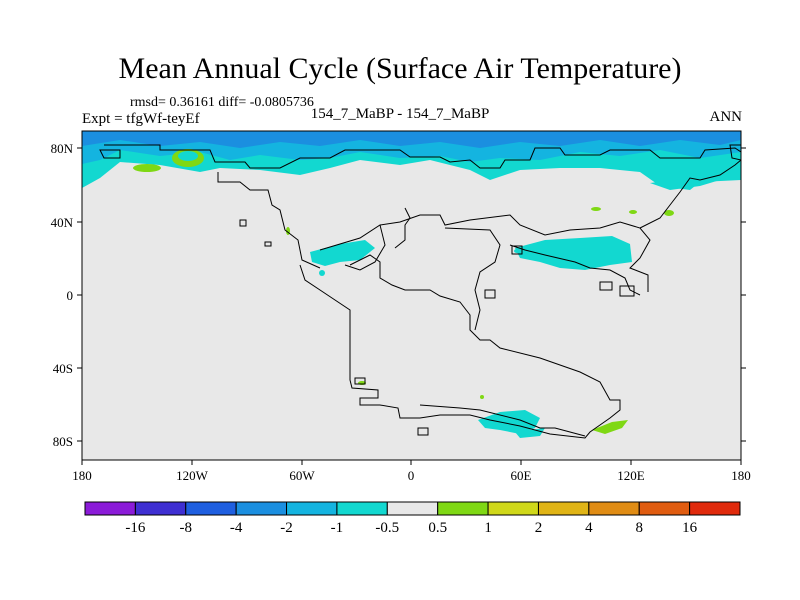 This screenshot has height=600, width=800. Describe the element at coordinates (387, 528) in the screenshot. I see `colorbar-label: -0.5` at that location.